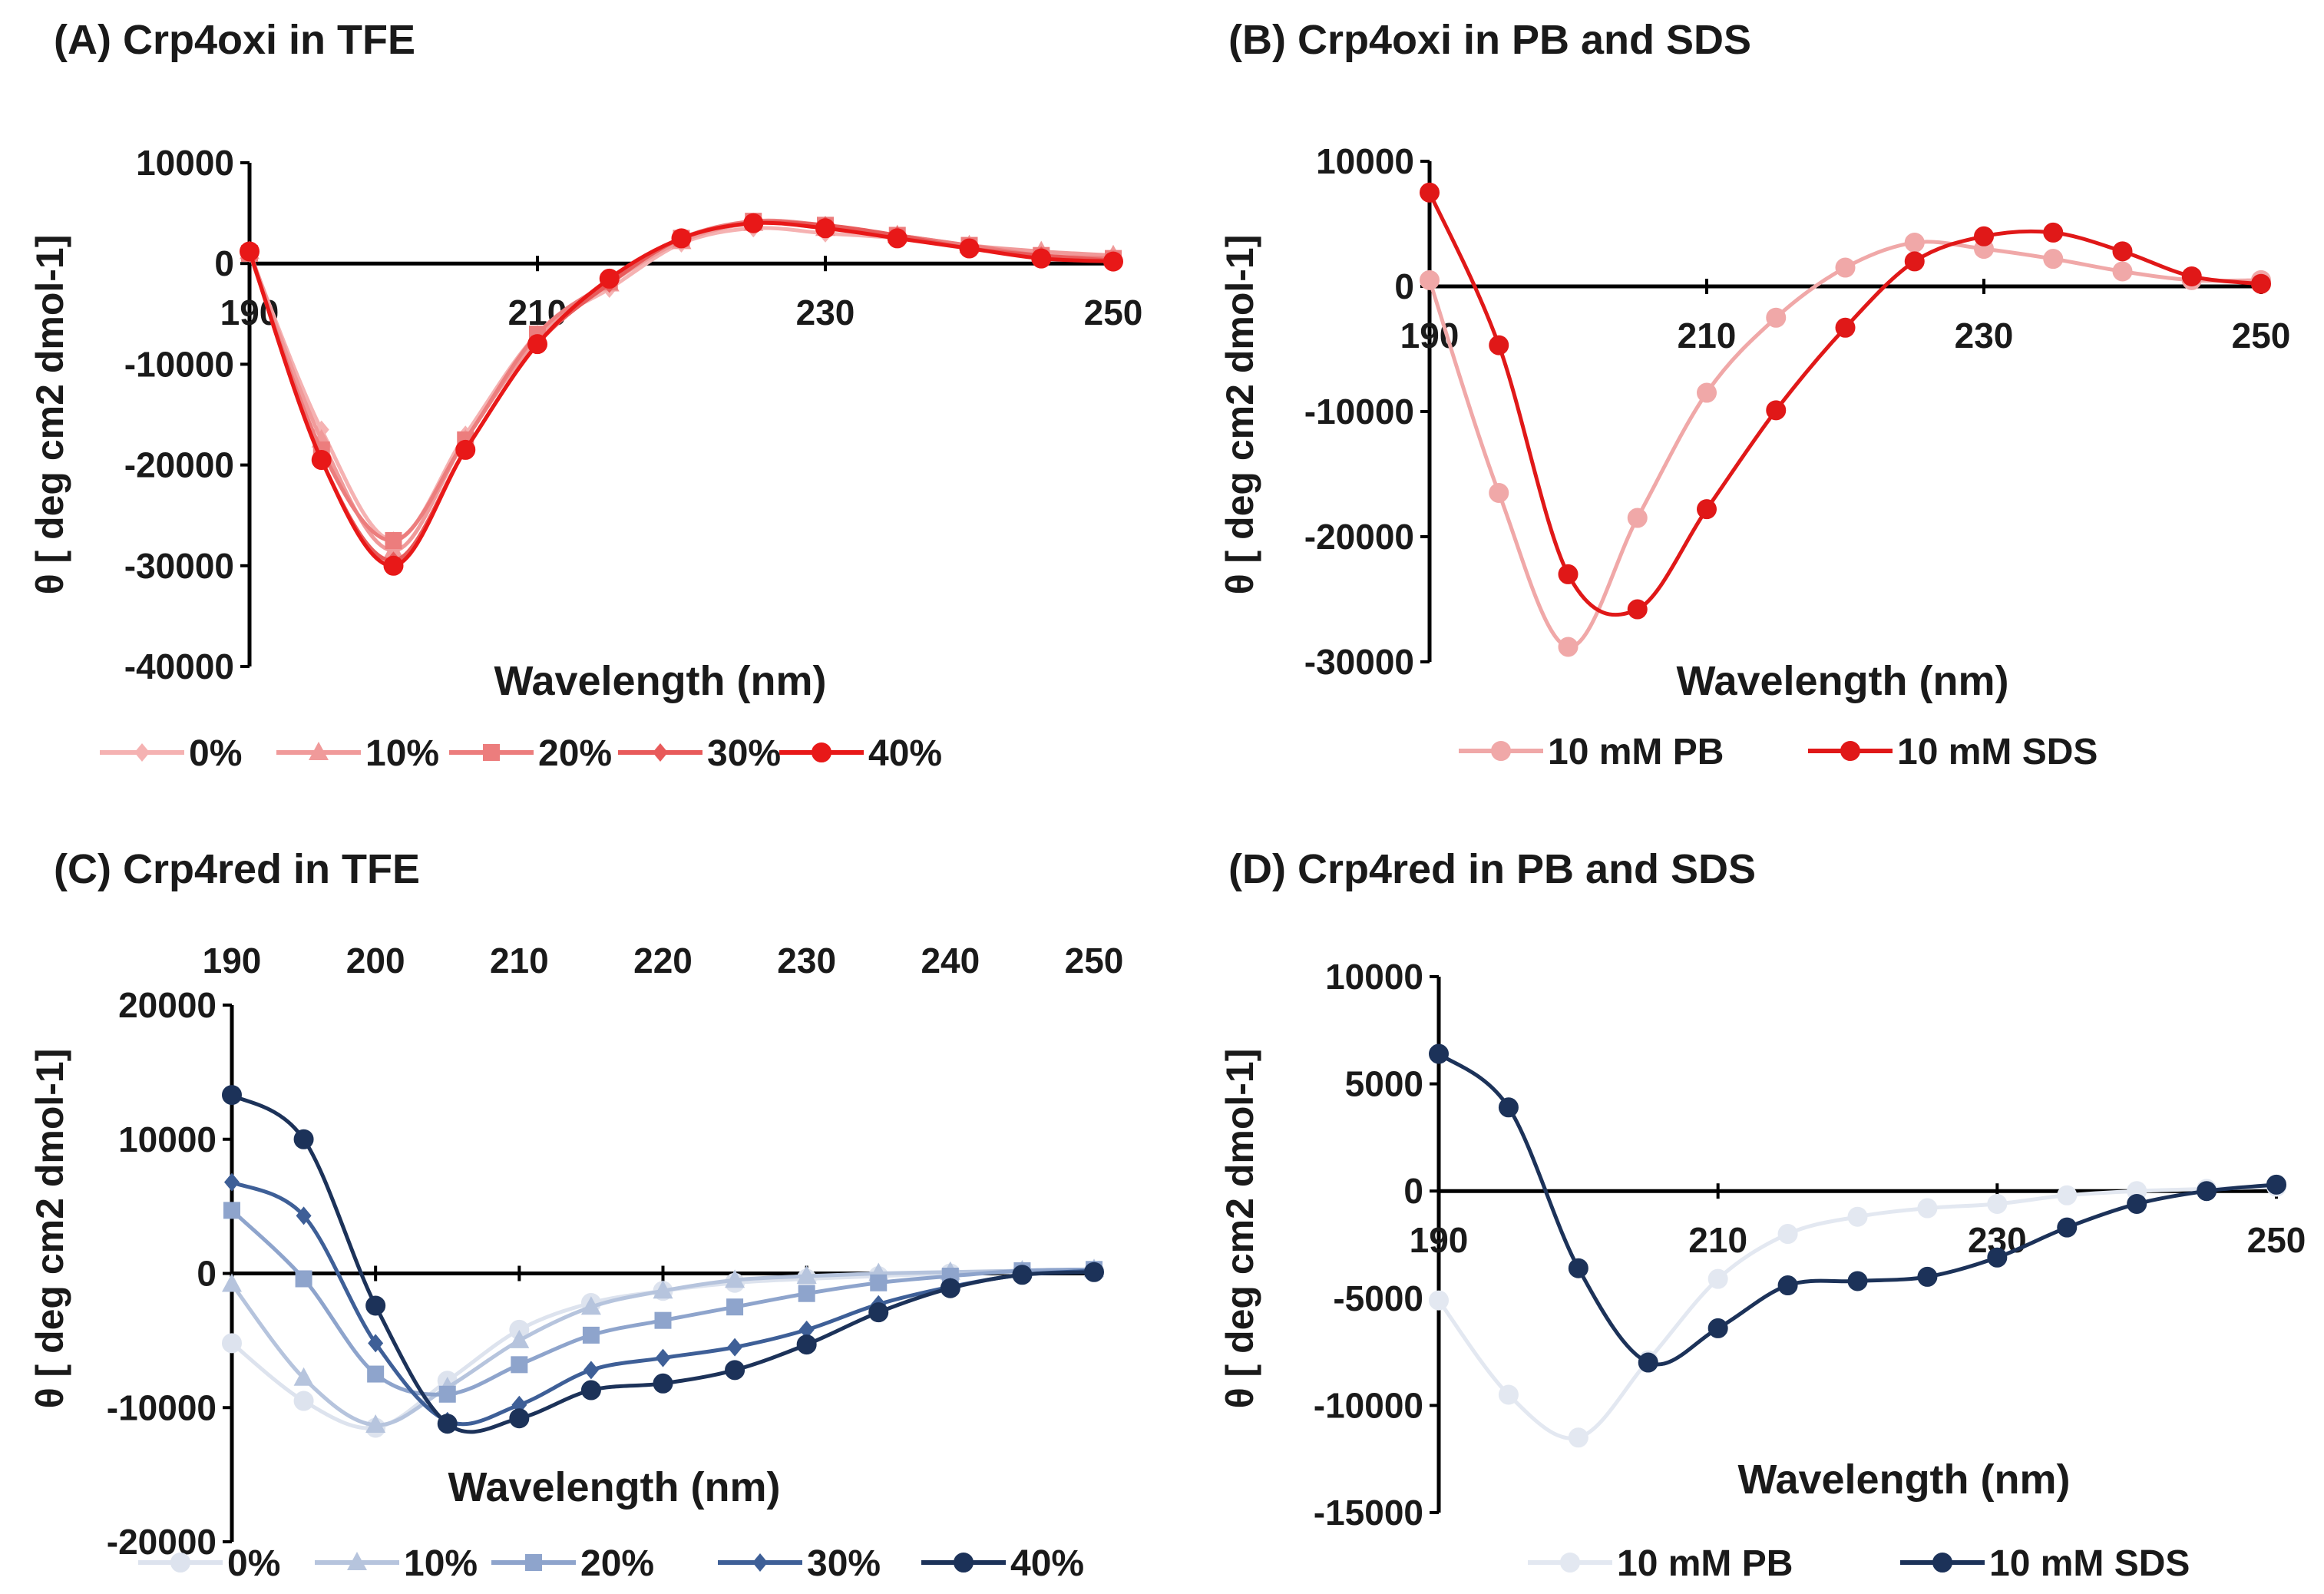 Image resolution: width=2324 pixels, height=1594 pixels. Describe the element at coordinates (142, 752) in the screenshot. I see `panel-a-legend-swatch-marker` at that location.